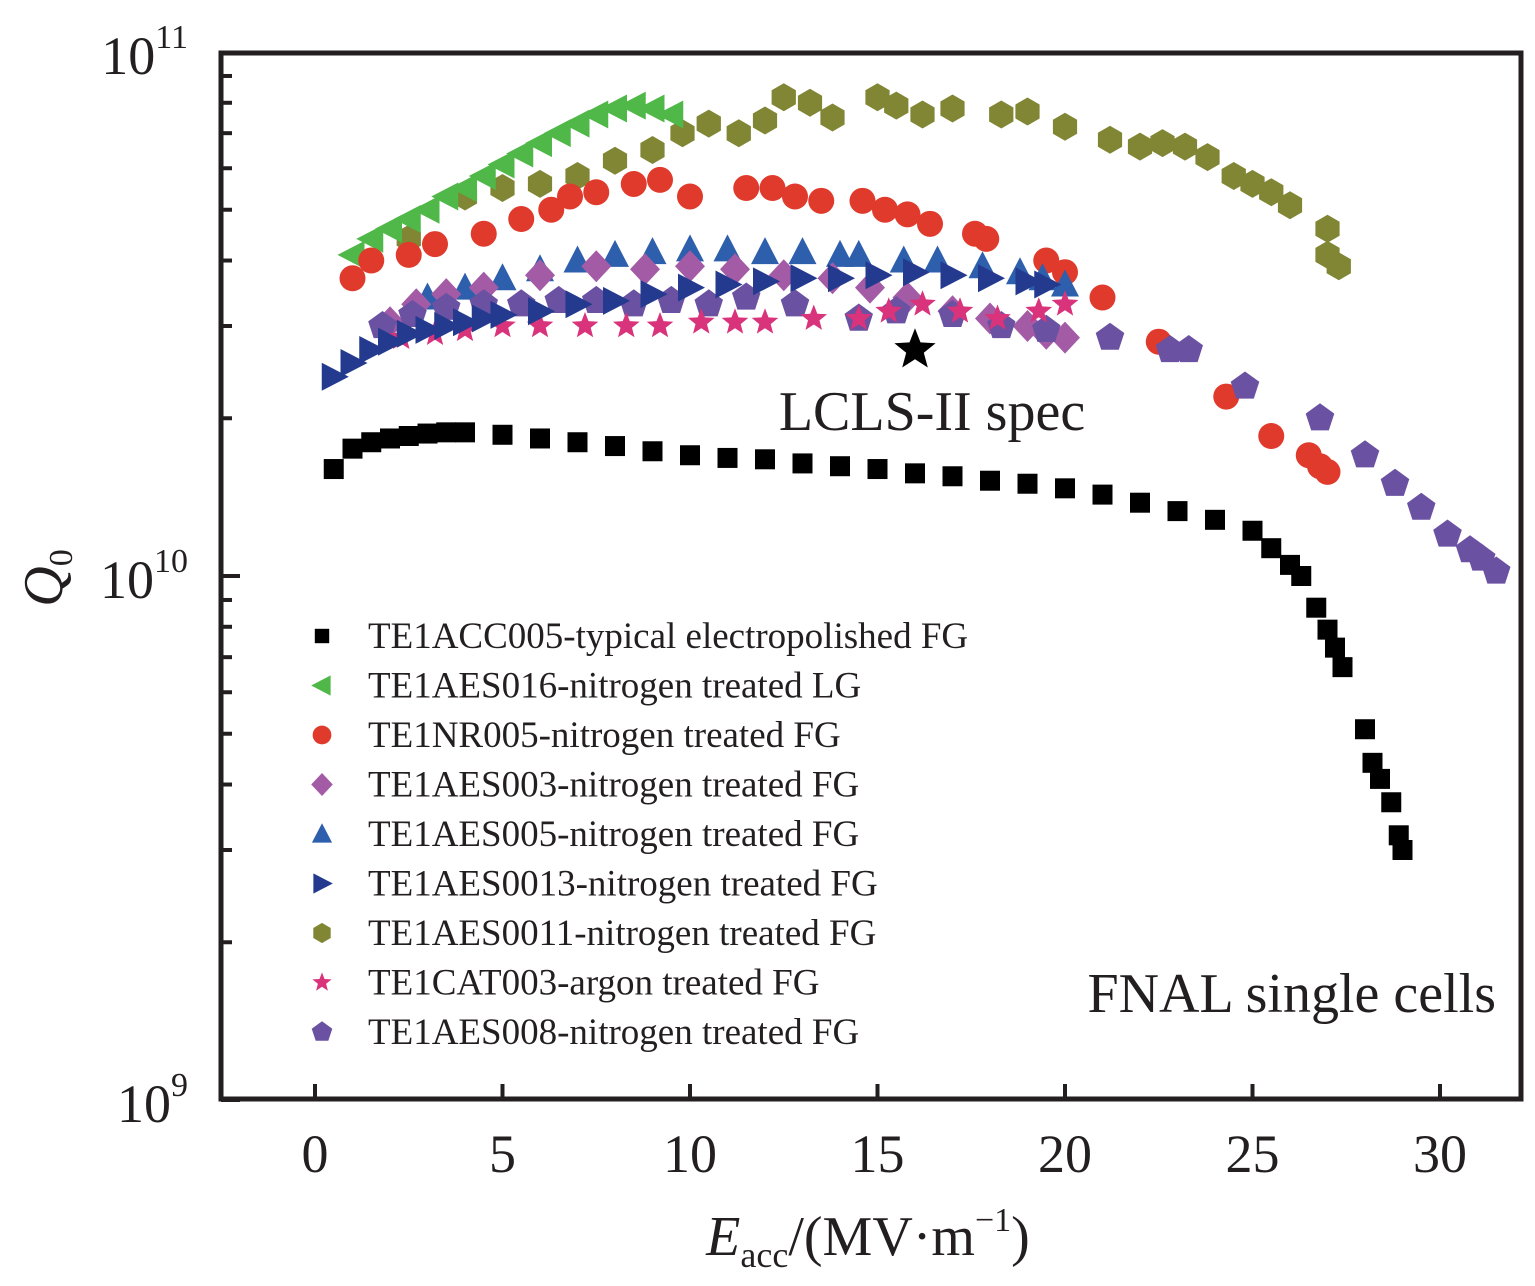 This screenshot has height=1286, width=1535. What do you see at coordinates (502, 1154) in the screenshot?
I see `x-tick-label: 5` at bounding box center [502, 1154].